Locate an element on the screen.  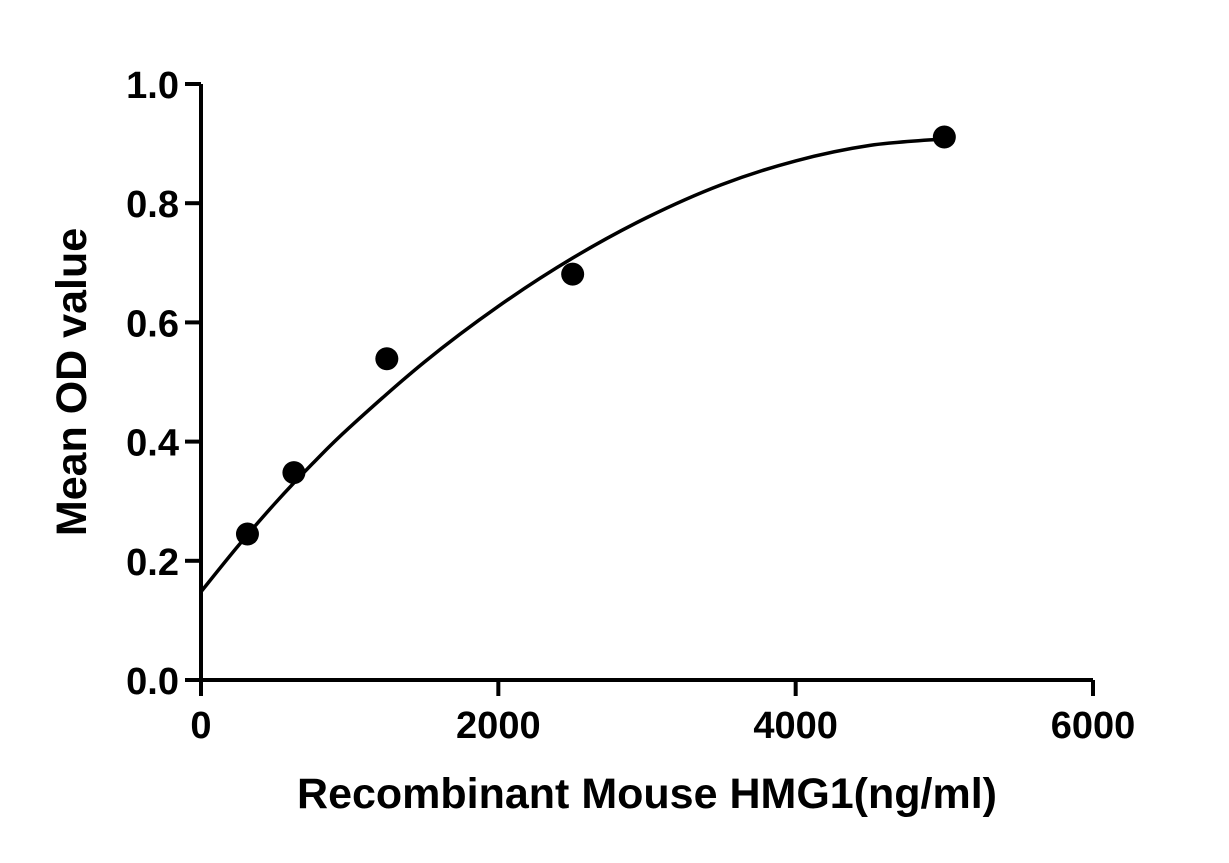
x-tick-label: 6000 is located at coordinates (1093, 726).